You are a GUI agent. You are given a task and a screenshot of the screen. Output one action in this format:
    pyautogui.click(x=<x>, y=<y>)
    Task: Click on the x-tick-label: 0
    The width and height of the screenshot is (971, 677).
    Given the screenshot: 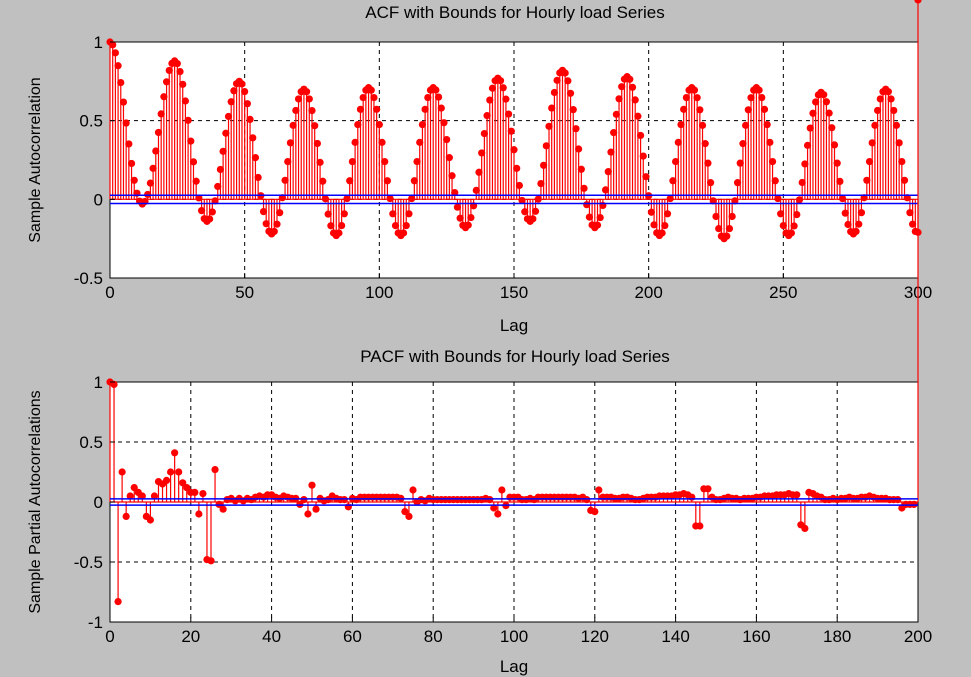 What is the action you would take?
    pyautogui.click(x=109, y=292)
    